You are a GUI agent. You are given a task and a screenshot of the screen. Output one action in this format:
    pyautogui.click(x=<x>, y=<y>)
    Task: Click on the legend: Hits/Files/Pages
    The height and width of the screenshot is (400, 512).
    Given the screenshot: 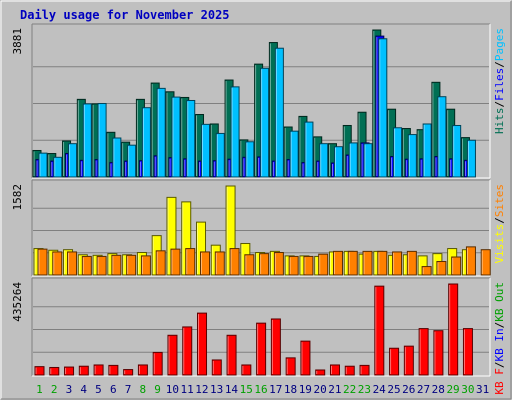 What is the action you would take?
    pyautogui.click(x=499, y=81)
    